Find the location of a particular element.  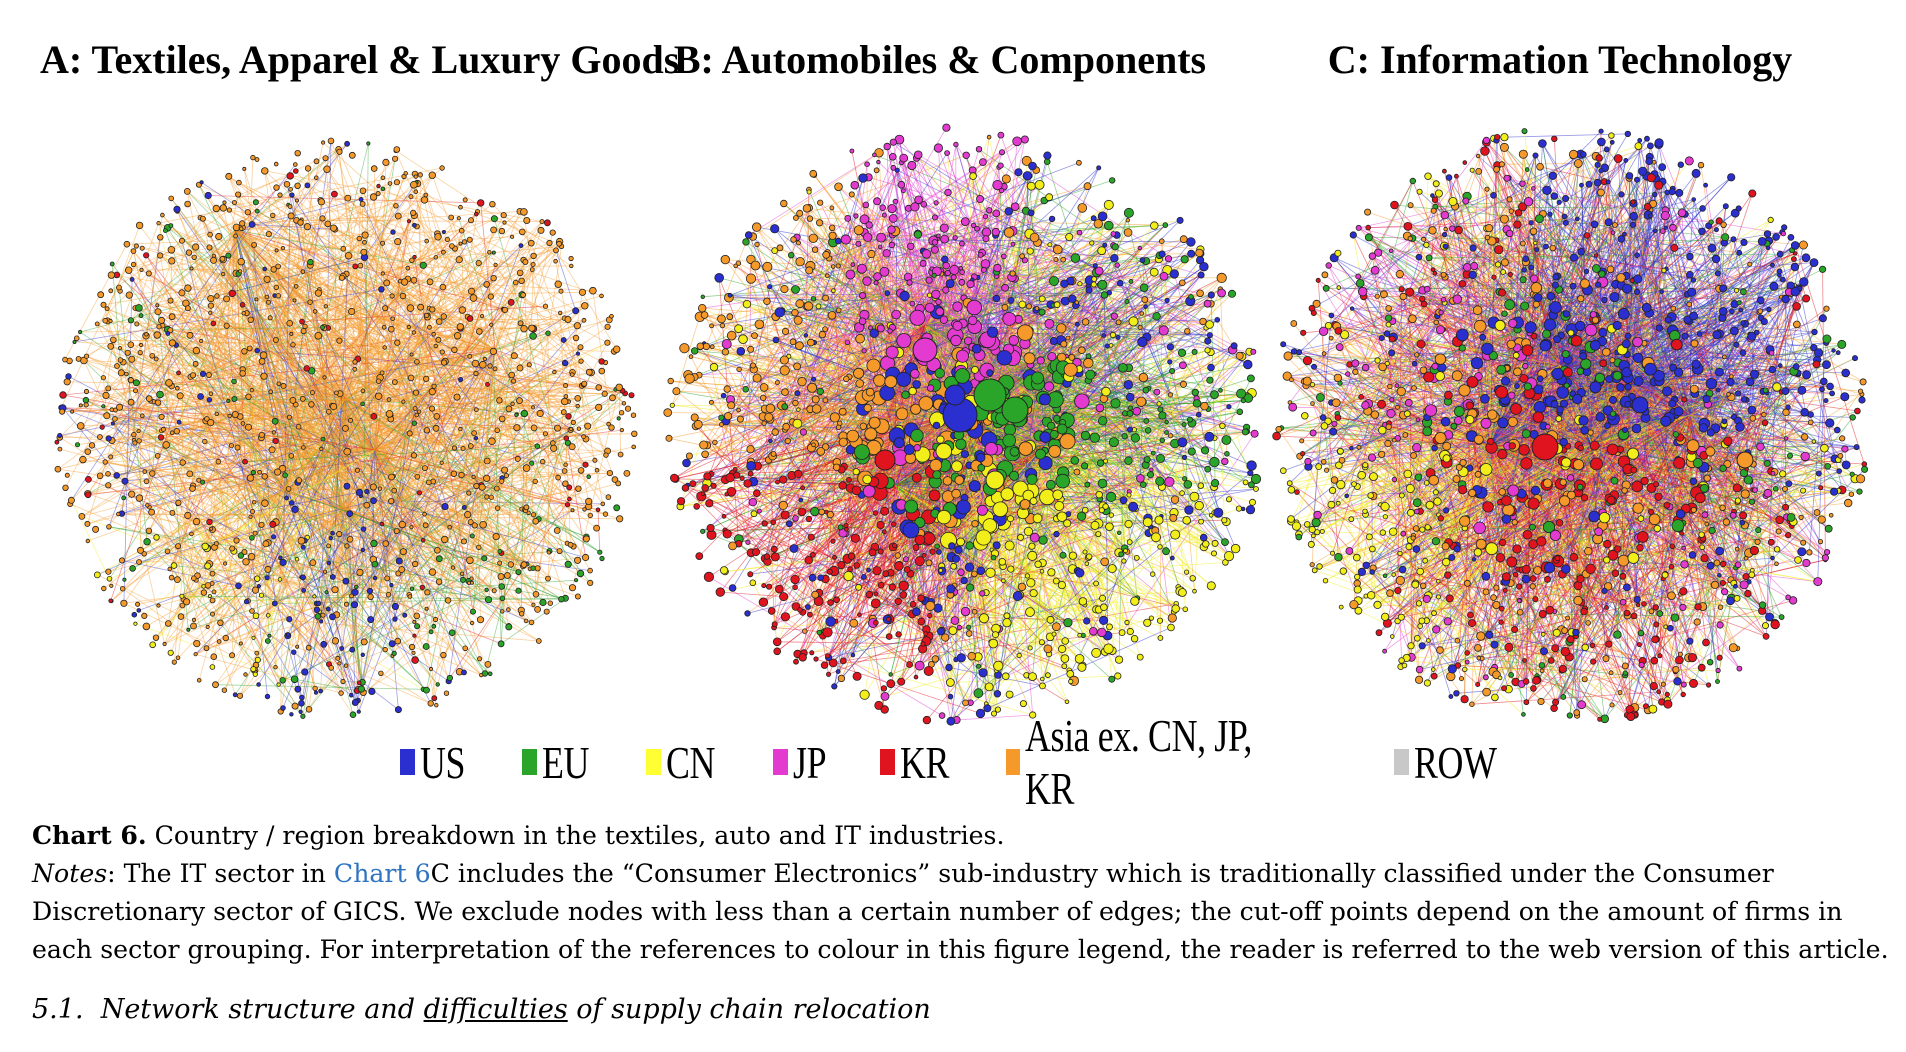

caption-label: Chart 6. is located at coordinates (89, 835).